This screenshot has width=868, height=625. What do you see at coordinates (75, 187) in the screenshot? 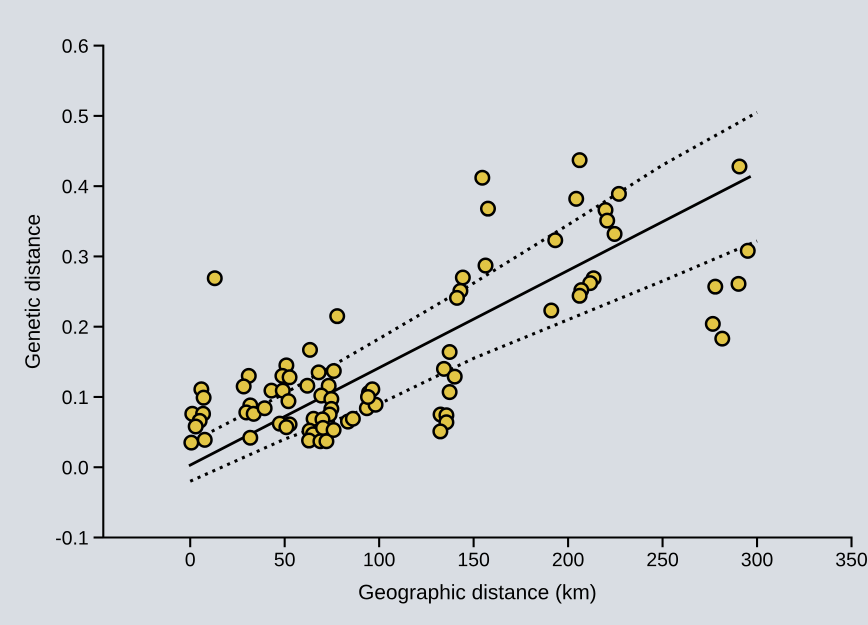
I see `y-tick-label: 0.4` at bounding box center [75, 187].